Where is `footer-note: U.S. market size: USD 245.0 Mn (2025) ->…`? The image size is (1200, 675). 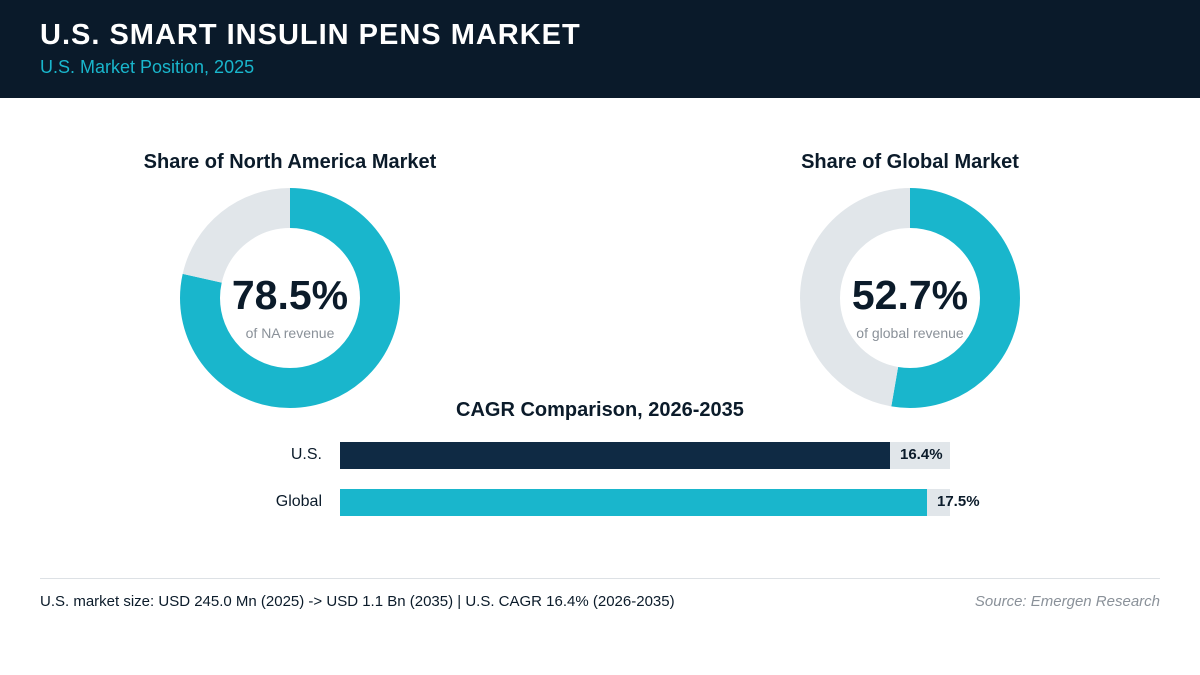
footer-note: U.S. market size: USD 245.0 Mn (2025) ->… is located at coordinates (357, 601).